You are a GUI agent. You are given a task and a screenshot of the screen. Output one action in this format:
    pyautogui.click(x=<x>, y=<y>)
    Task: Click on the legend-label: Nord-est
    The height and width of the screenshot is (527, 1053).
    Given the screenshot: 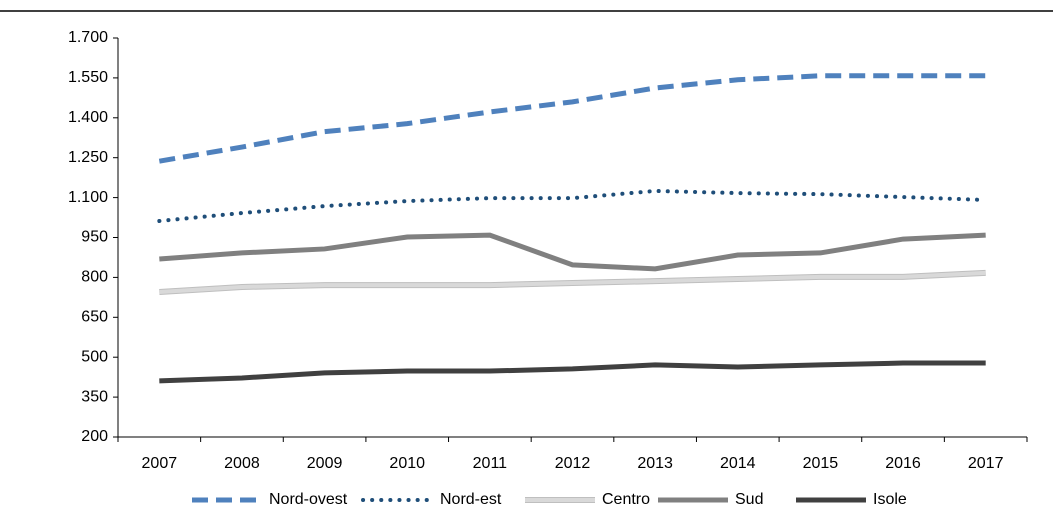 What is the action you would take?
    pyautogui.click(x=471, y=499)
    